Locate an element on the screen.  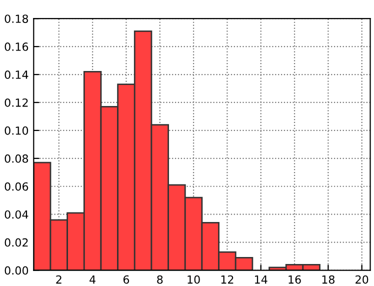
y-tick-label: 0.14 is located at coordinates (16, 74).